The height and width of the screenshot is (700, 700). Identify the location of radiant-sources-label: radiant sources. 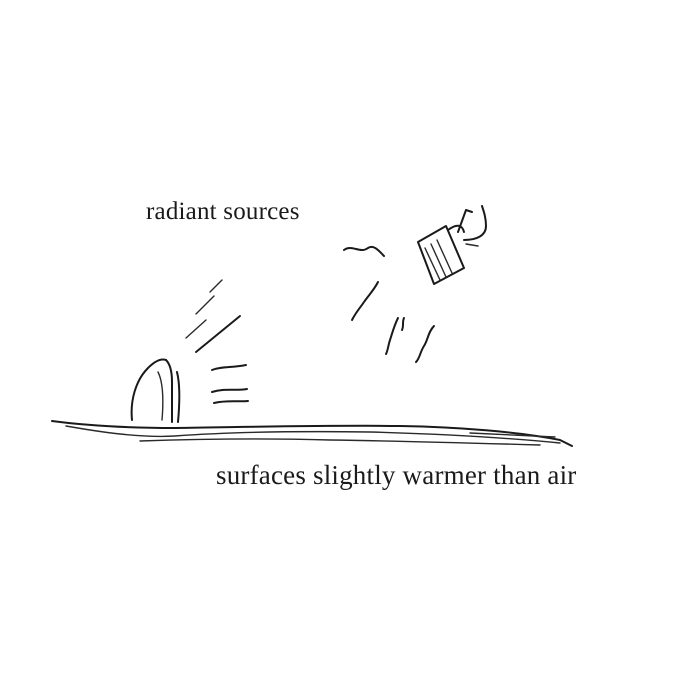
(223, 211).